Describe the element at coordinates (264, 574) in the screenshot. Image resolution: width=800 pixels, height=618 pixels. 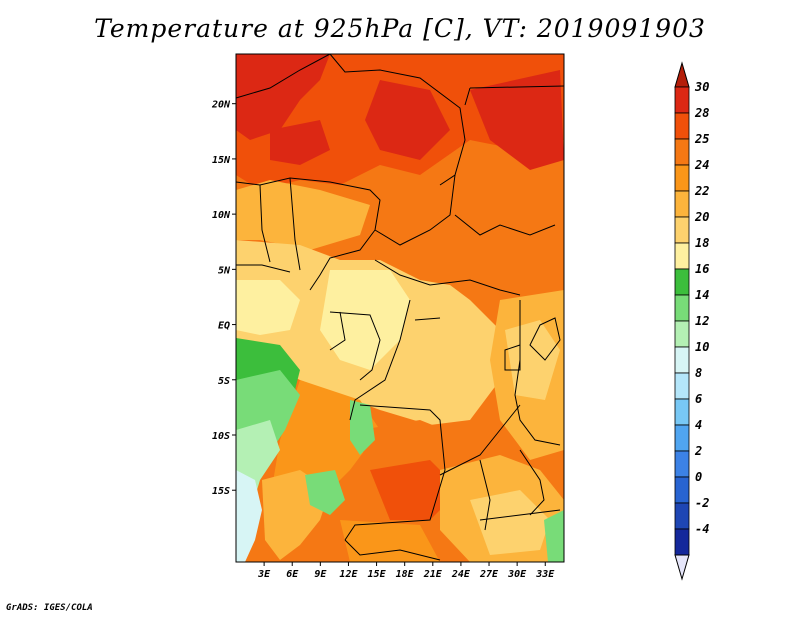
I see `lon-tick-label: 3E` at that location.